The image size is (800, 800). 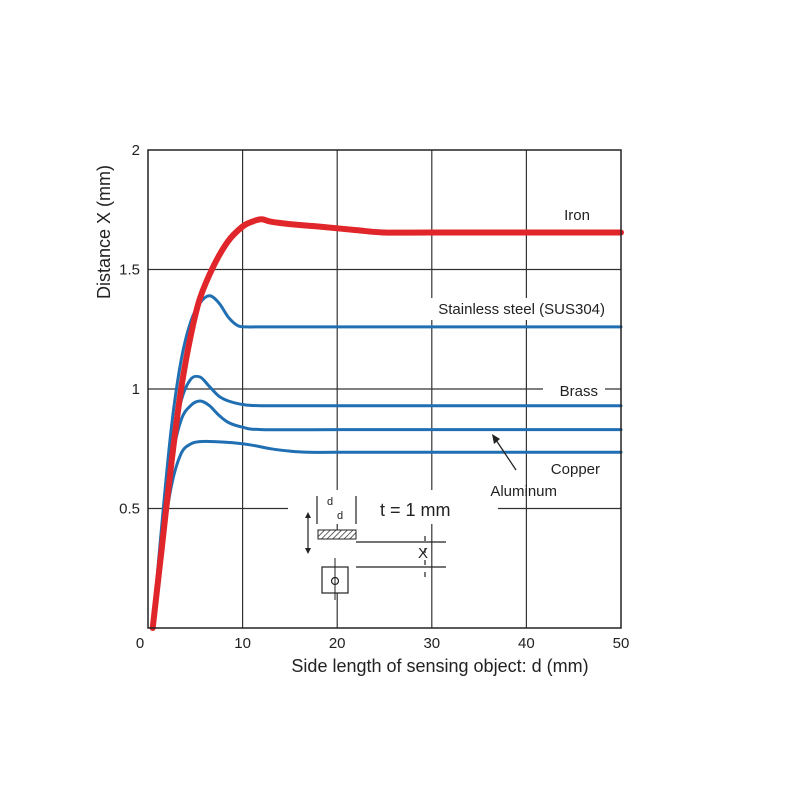 I want to click on inset-label-background, so click(x=393, y=507).